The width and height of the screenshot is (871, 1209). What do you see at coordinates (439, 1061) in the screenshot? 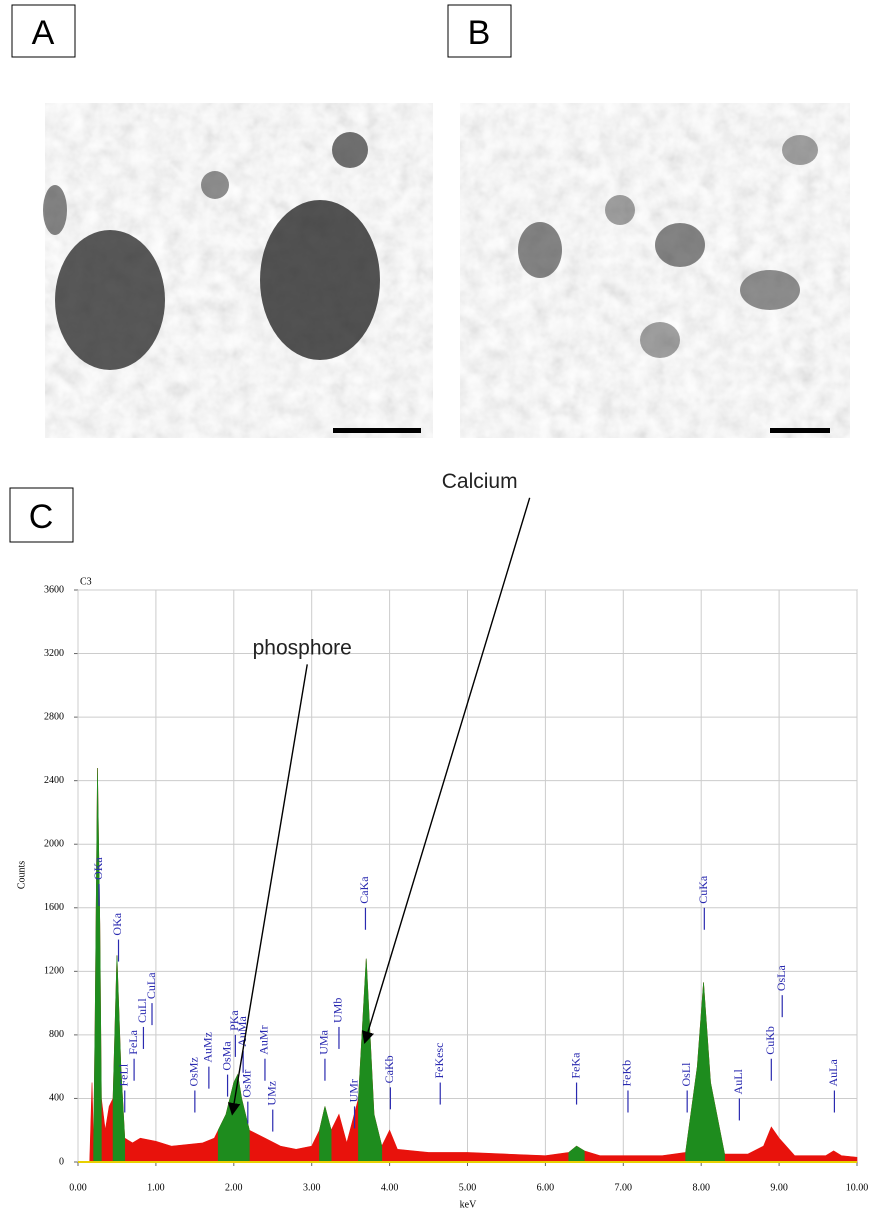
I see `peak-label: FeKesc` at bounding box center [439, 1061].